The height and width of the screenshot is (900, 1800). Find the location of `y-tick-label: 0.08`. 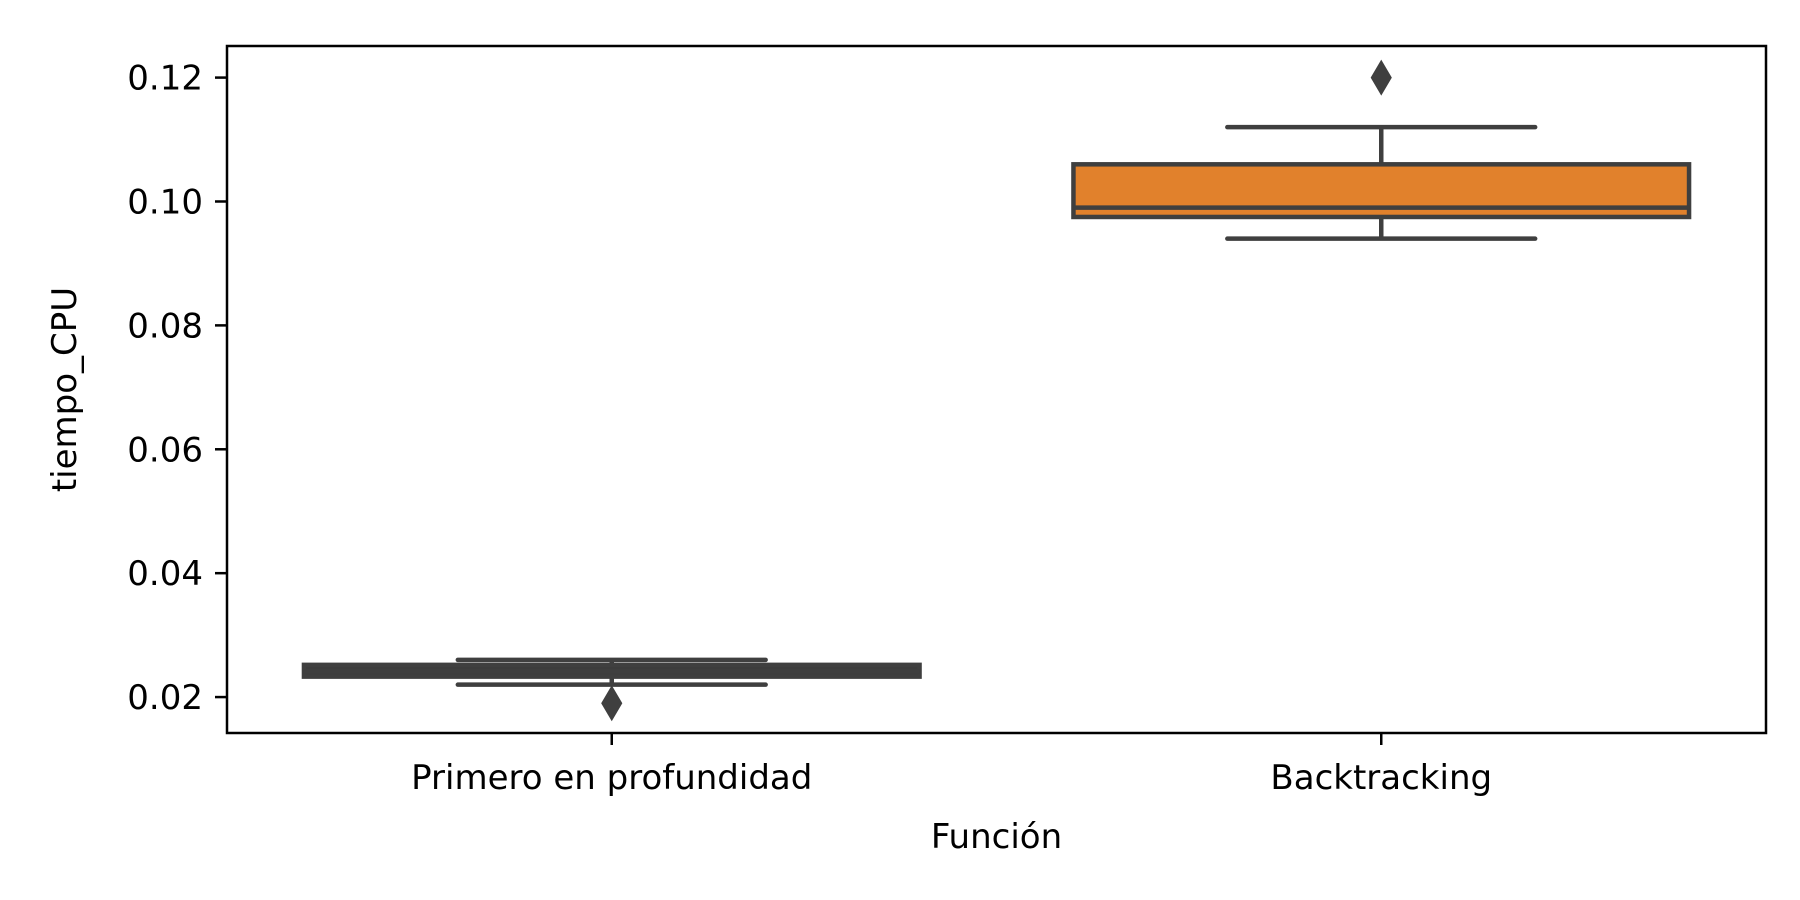

y-tick-label: 0.08 is located at coordinates (165, 326).